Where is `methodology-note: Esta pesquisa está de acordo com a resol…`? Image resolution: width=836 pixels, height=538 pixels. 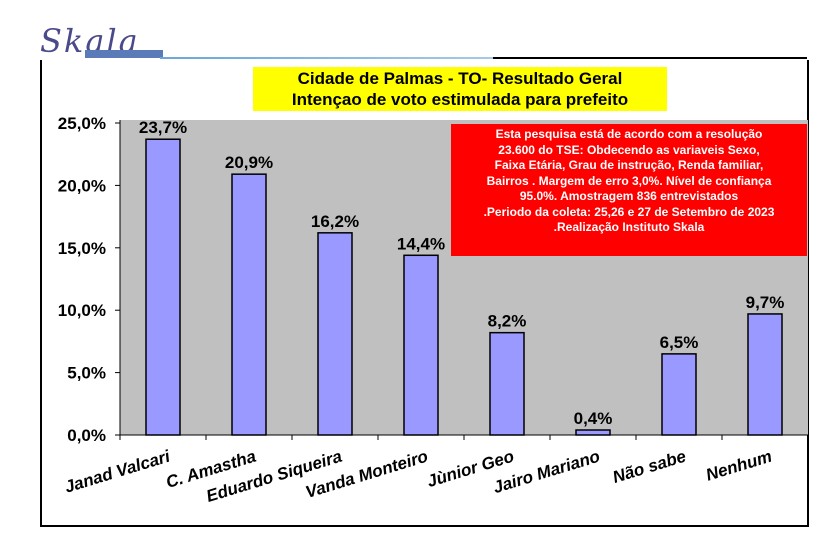
methodology-note: Esta pesquisa está de acordo com a resol… is located at coordinates (629, 190).